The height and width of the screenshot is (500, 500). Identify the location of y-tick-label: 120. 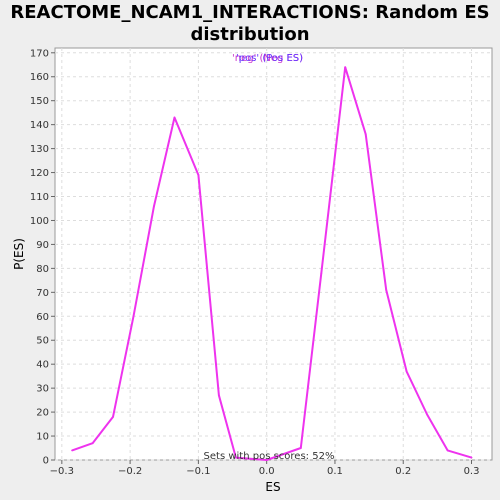
(39, 173).